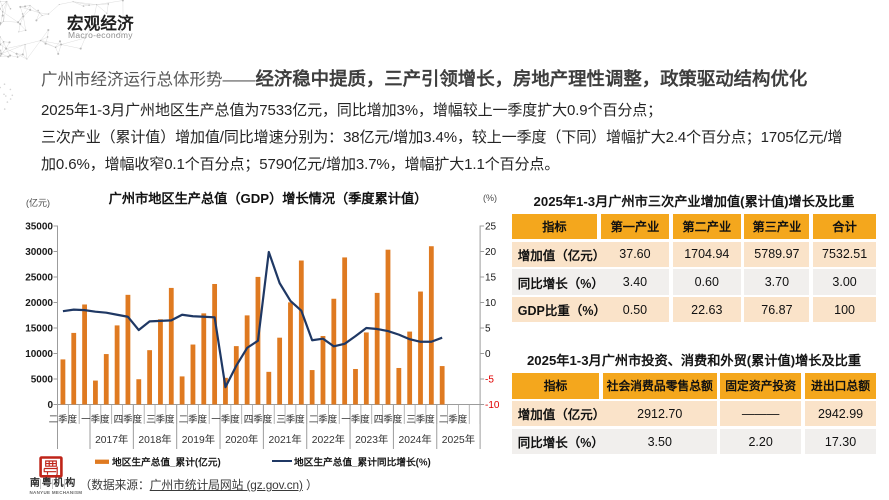 This screenshot has height=500, width=889. What do you see at coordinates (491, 226) in the screenshot?
I see `svg-text: 25` at bounding box center [491, 226].